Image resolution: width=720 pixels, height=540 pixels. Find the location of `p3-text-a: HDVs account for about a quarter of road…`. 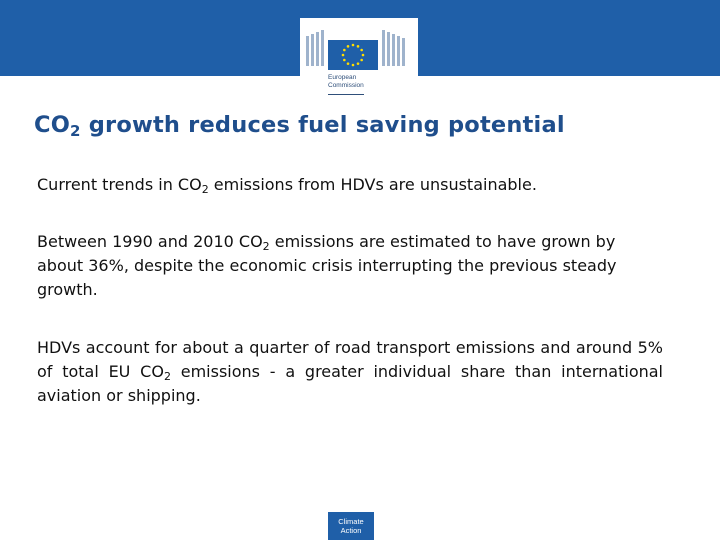

p3-text-a: HDVs account for about a quarter of road… is located at coordinates (350, 359).